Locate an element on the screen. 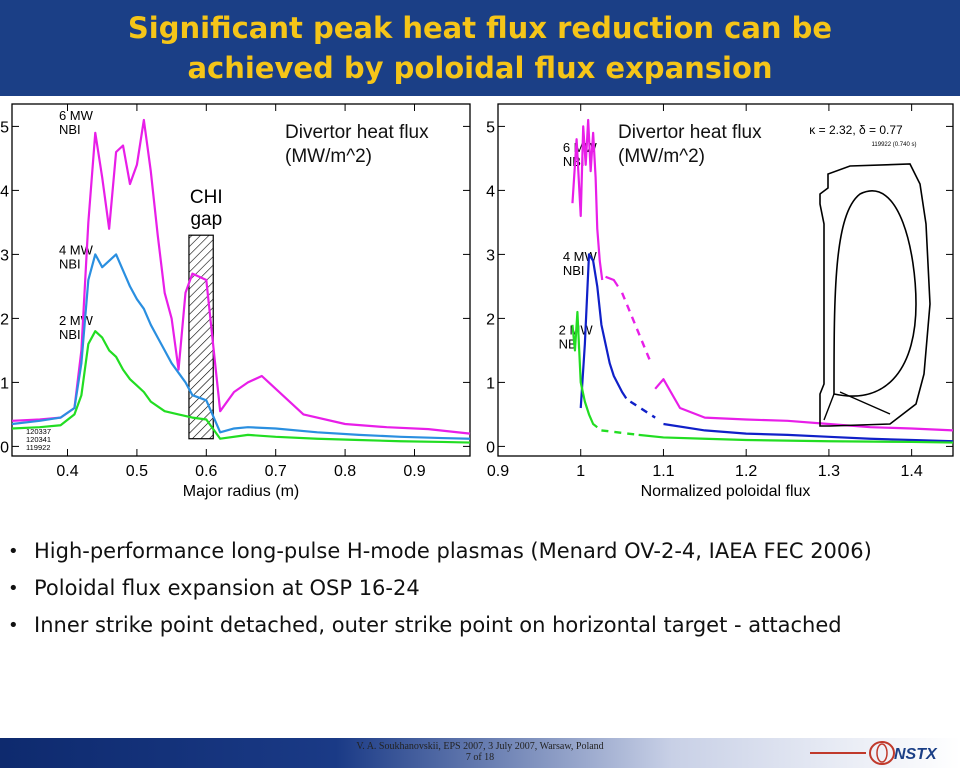  annotation-label: 2 MW is located at coordinates (76, 320).